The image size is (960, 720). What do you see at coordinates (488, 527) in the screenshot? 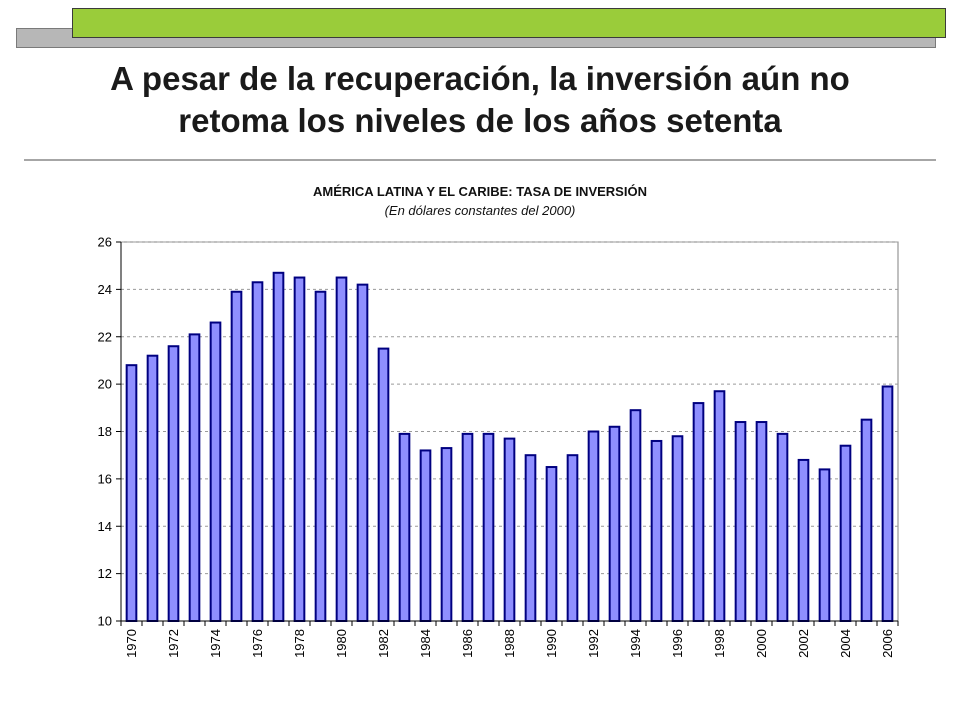
I see `bar-1987` at bounding box center [488, 527].